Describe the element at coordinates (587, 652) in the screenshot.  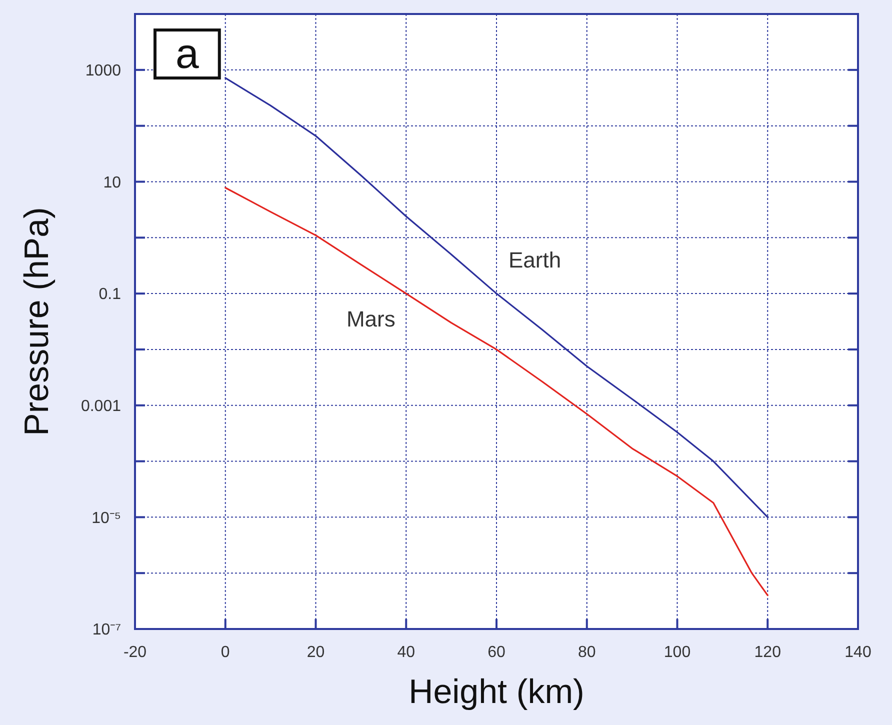
I see `x-tick-label: 80` at that location.